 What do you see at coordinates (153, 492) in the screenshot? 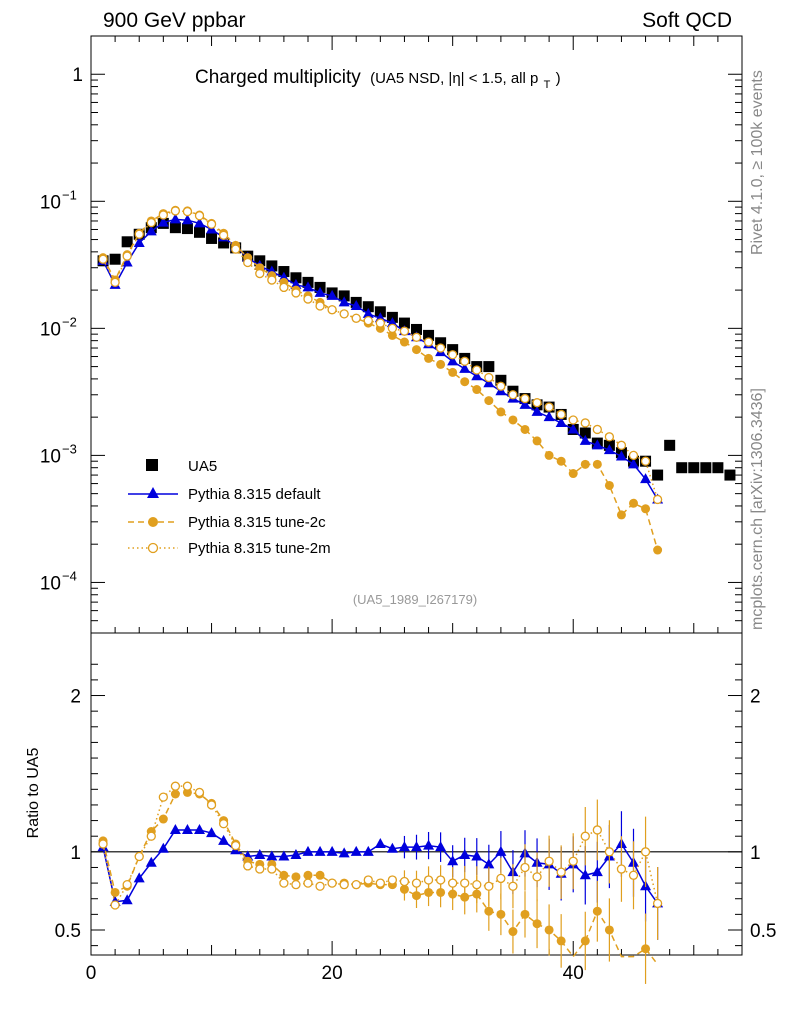
I see `legend-marker-default` at bounding box center [153, 492].